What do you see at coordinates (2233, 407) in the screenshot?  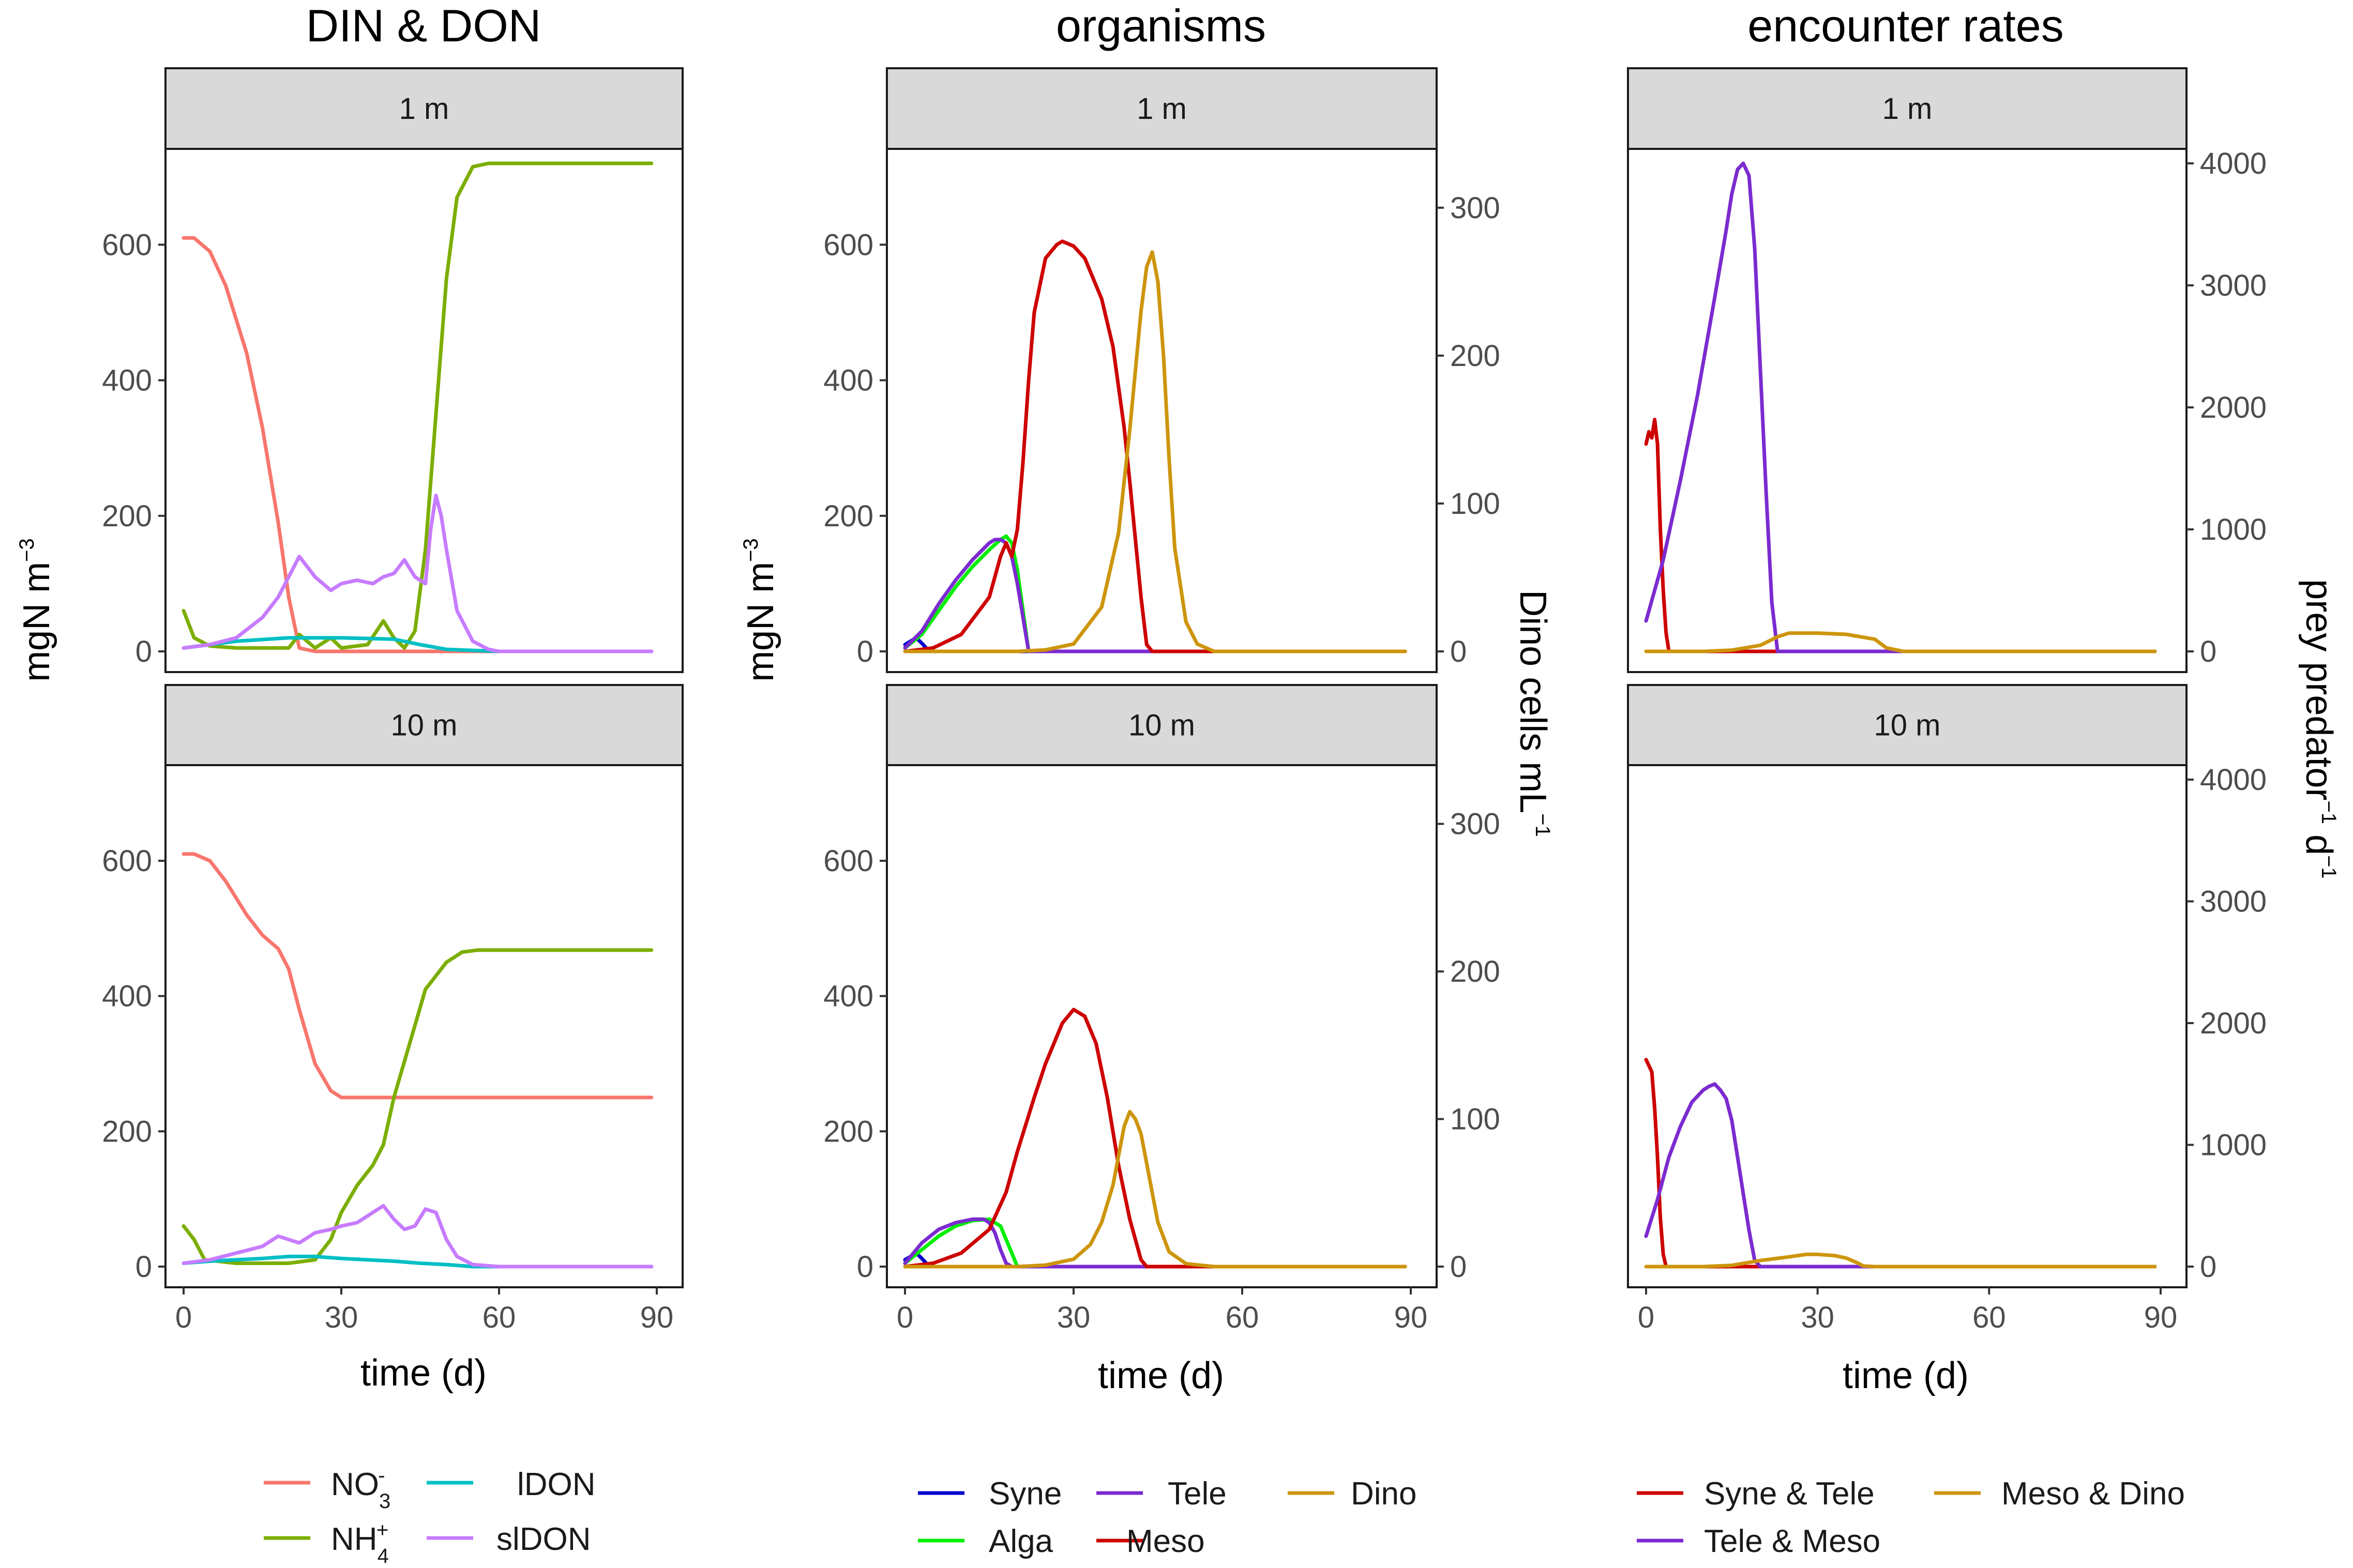 I see `y2-tick-label: 2000` at bounding box center [2233, 407].